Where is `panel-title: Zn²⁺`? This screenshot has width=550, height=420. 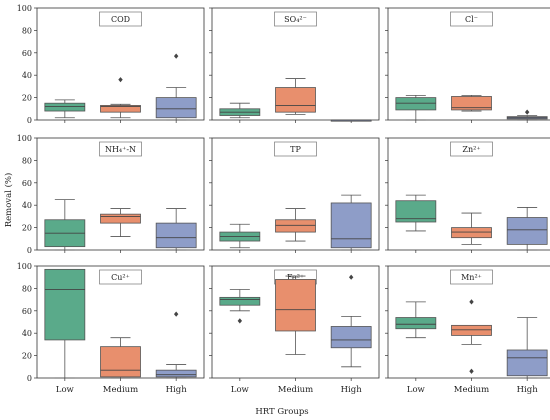
panel-title: Zn²⁺ is located at coordinates (471, 149).